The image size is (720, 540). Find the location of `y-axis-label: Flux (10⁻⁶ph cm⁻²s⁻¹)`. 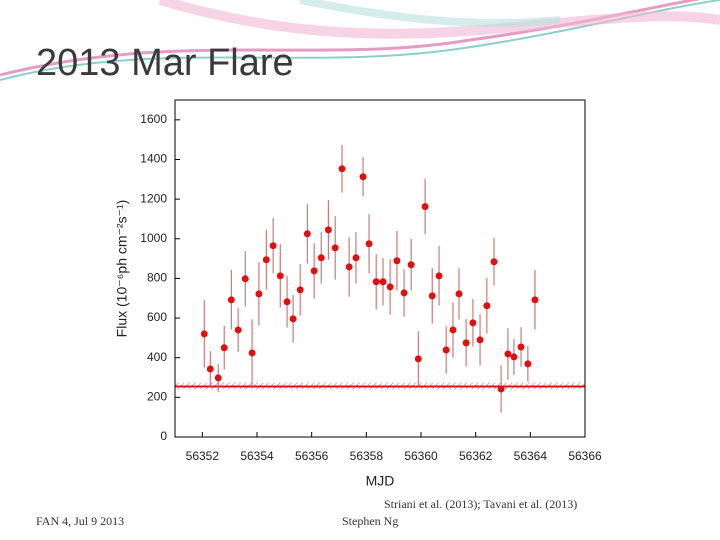

y-axis-label: Flux (10⁻⁶ph cm⁻²s⁻¹) is located at coordinates (122, 269).